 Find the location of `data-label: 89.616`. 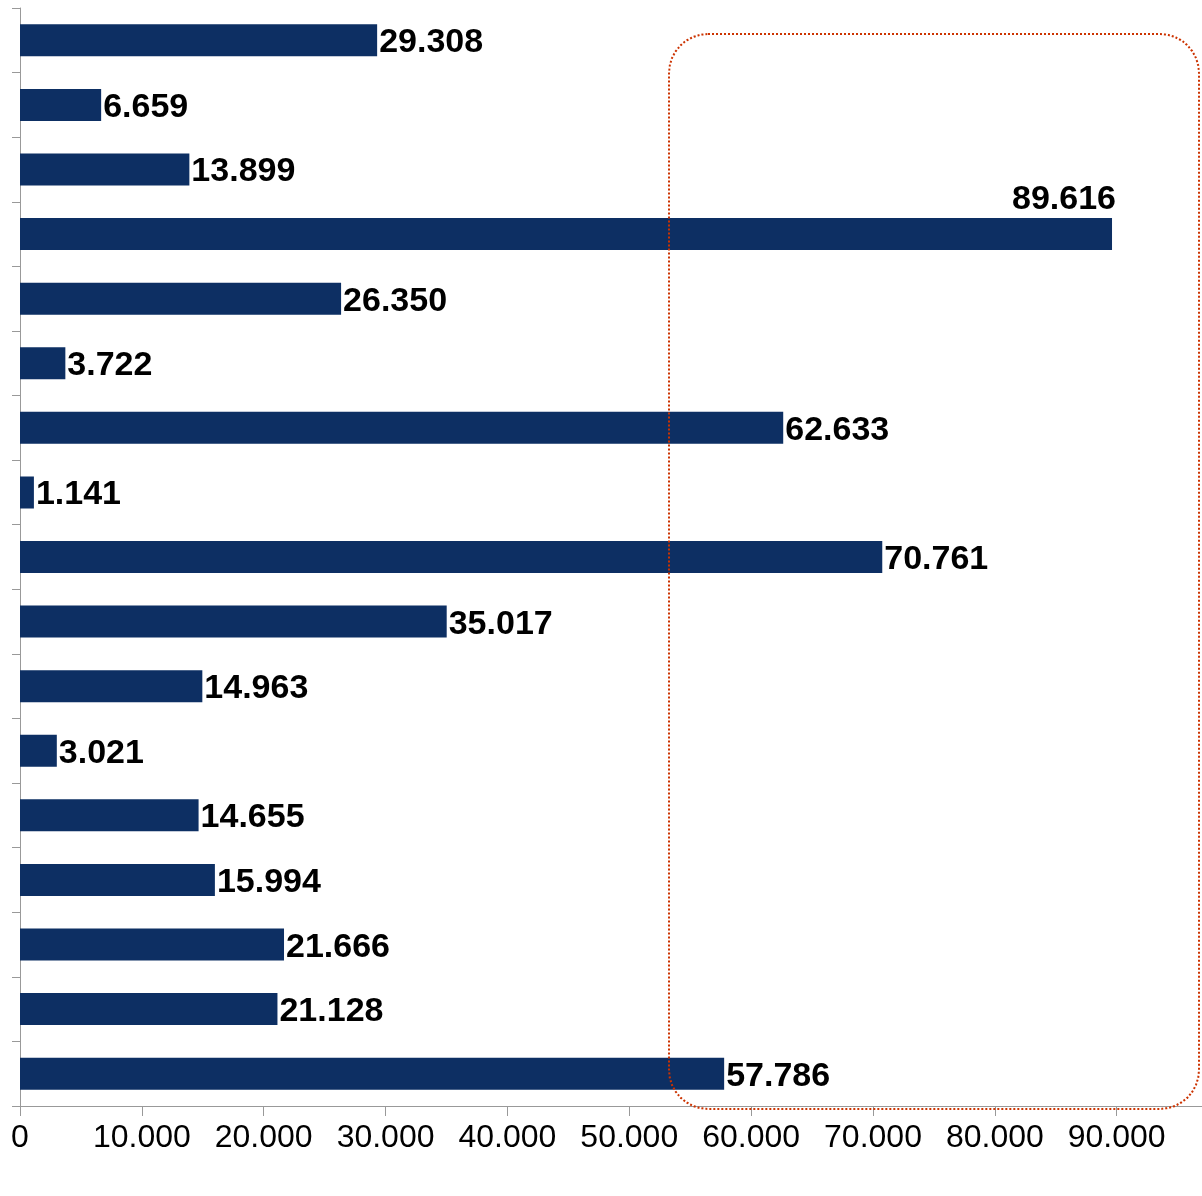

data-label: 89.616 is located at coordinates (1064, 197).